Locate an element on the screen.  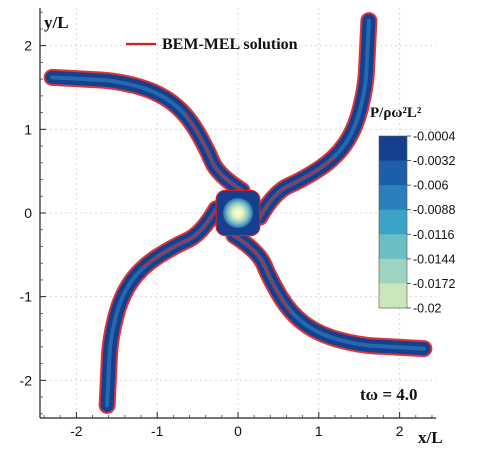
colorbar-label-2: -0.006 is located at coordinates (430, 186).